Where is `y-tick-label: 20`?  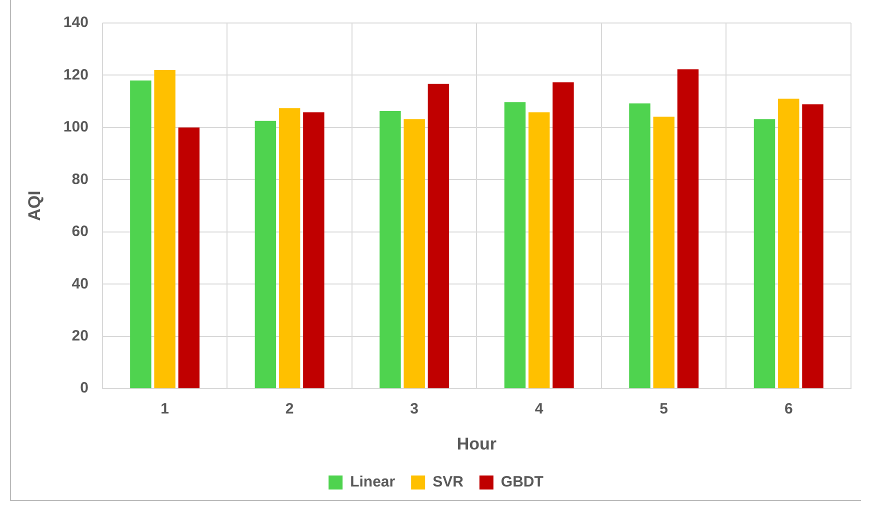
y-tick-label: 20 is located at coordinates (80, 336).